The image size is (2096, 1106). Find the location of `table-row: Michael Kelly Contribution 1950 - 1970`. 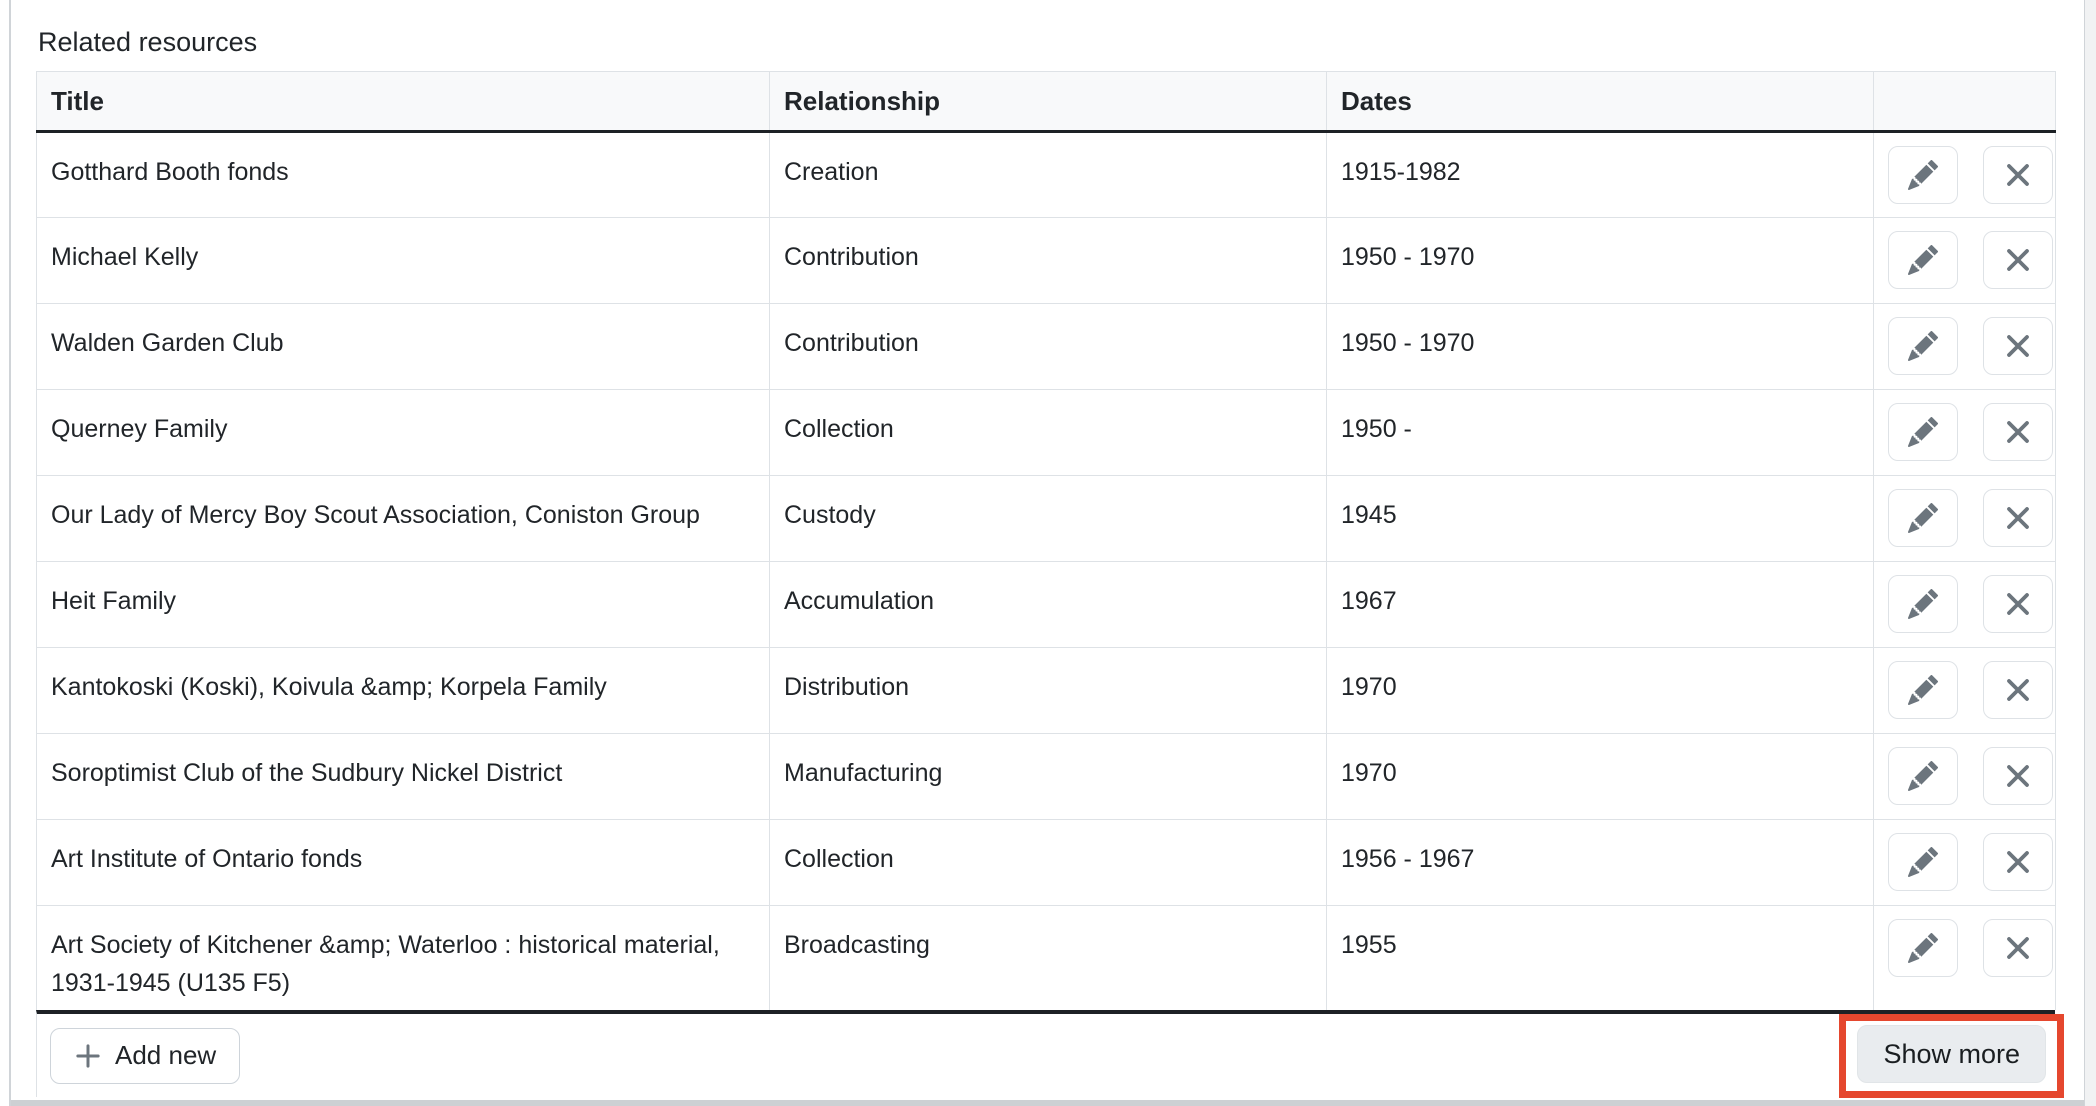

table-row: Michael Kelly Contribution 1950 - 1970 is located at coordinates (1046, 260).